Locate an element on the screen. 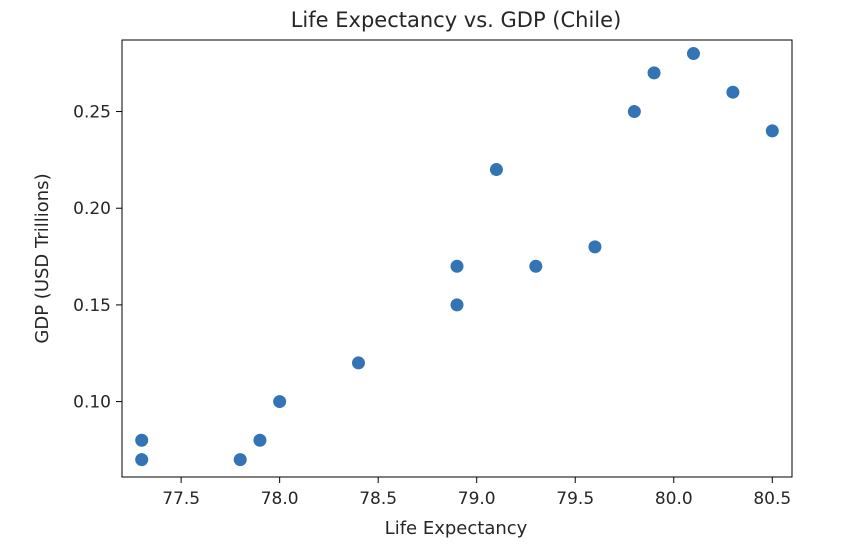 Image resolution: width=868 pixels, height=556 pixels. x-tick-label: 77.5 is located at coordinates (181, 499).